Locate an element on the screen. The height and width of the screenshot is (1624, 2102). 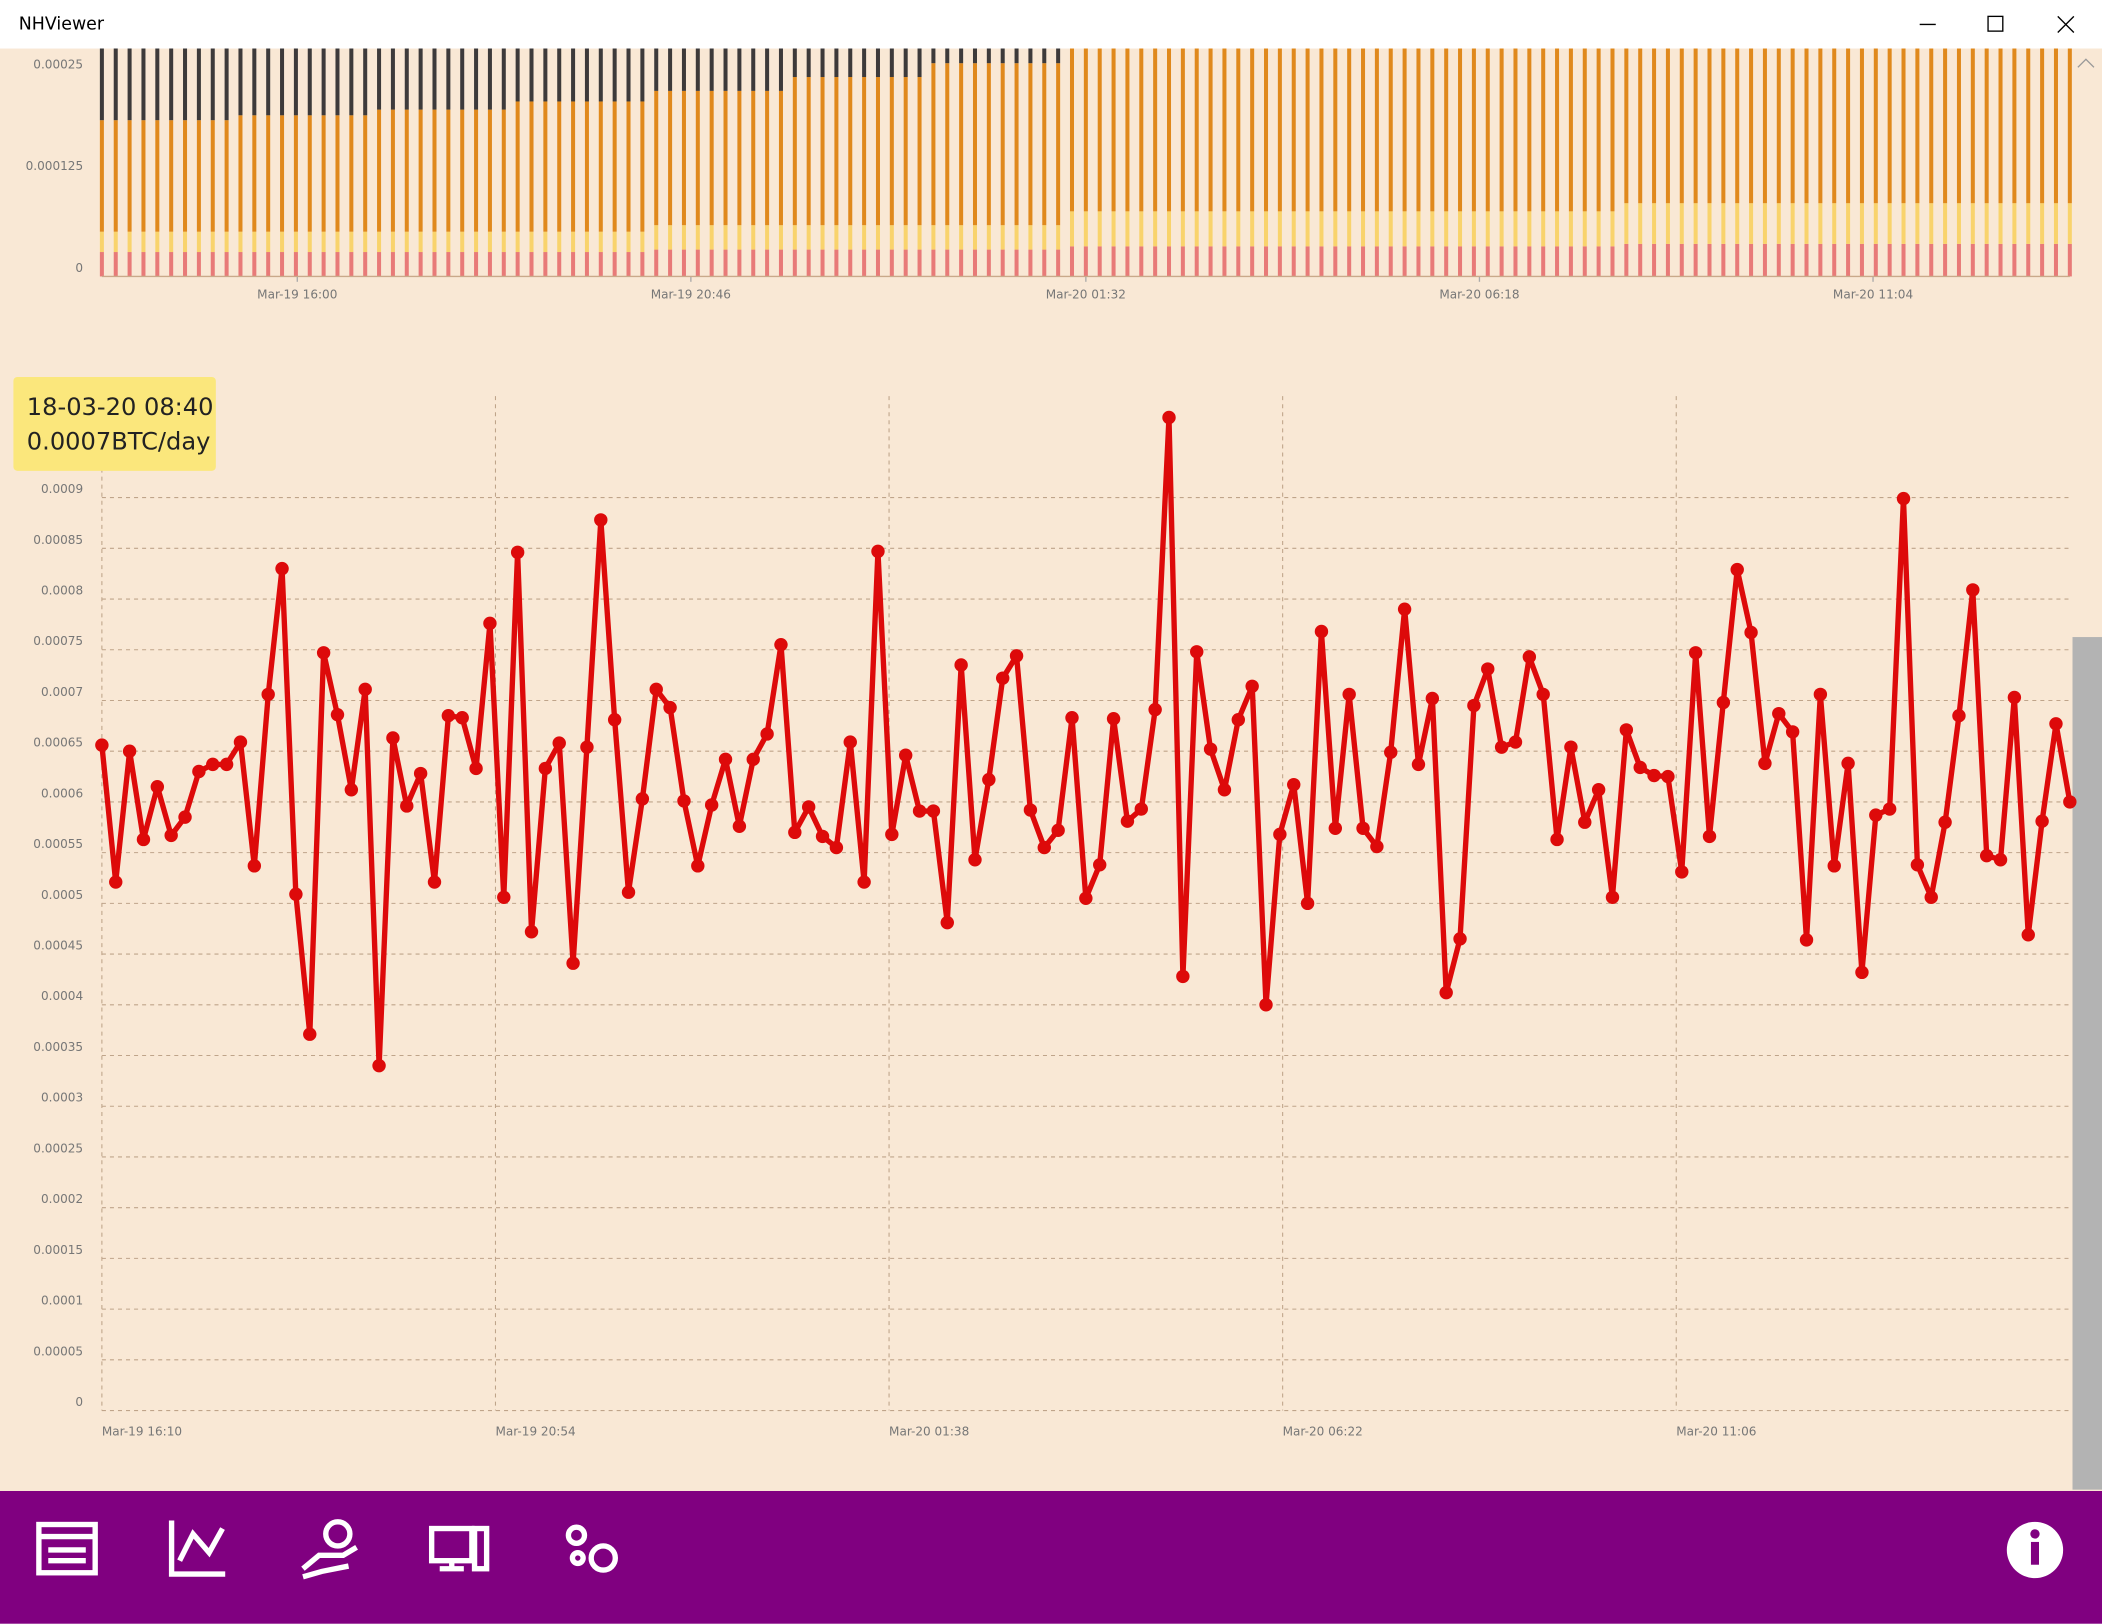
scrollbar-thumb is located at coordinates (2087, 1063).